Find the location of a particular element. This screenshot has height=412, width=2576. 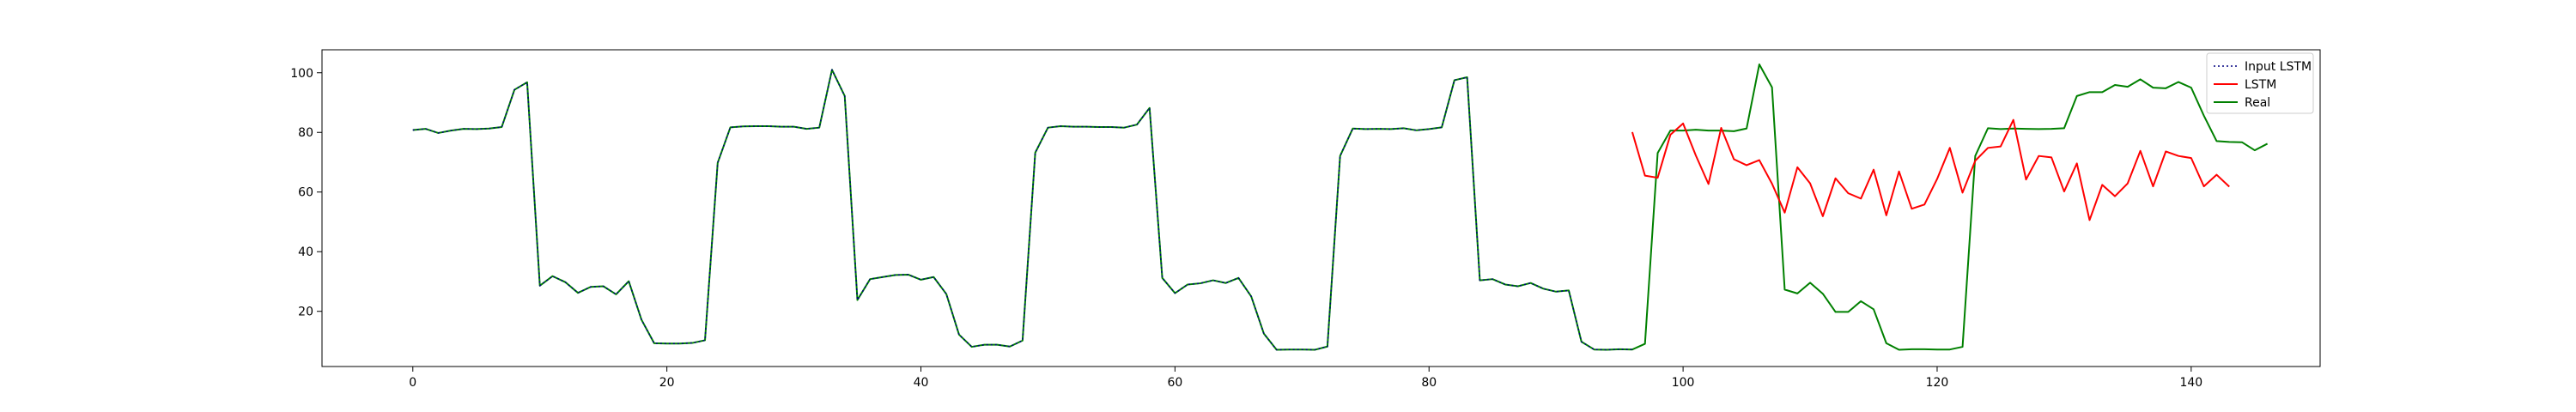

x-tick-label: 140 is located at coordinates (2190, 383).